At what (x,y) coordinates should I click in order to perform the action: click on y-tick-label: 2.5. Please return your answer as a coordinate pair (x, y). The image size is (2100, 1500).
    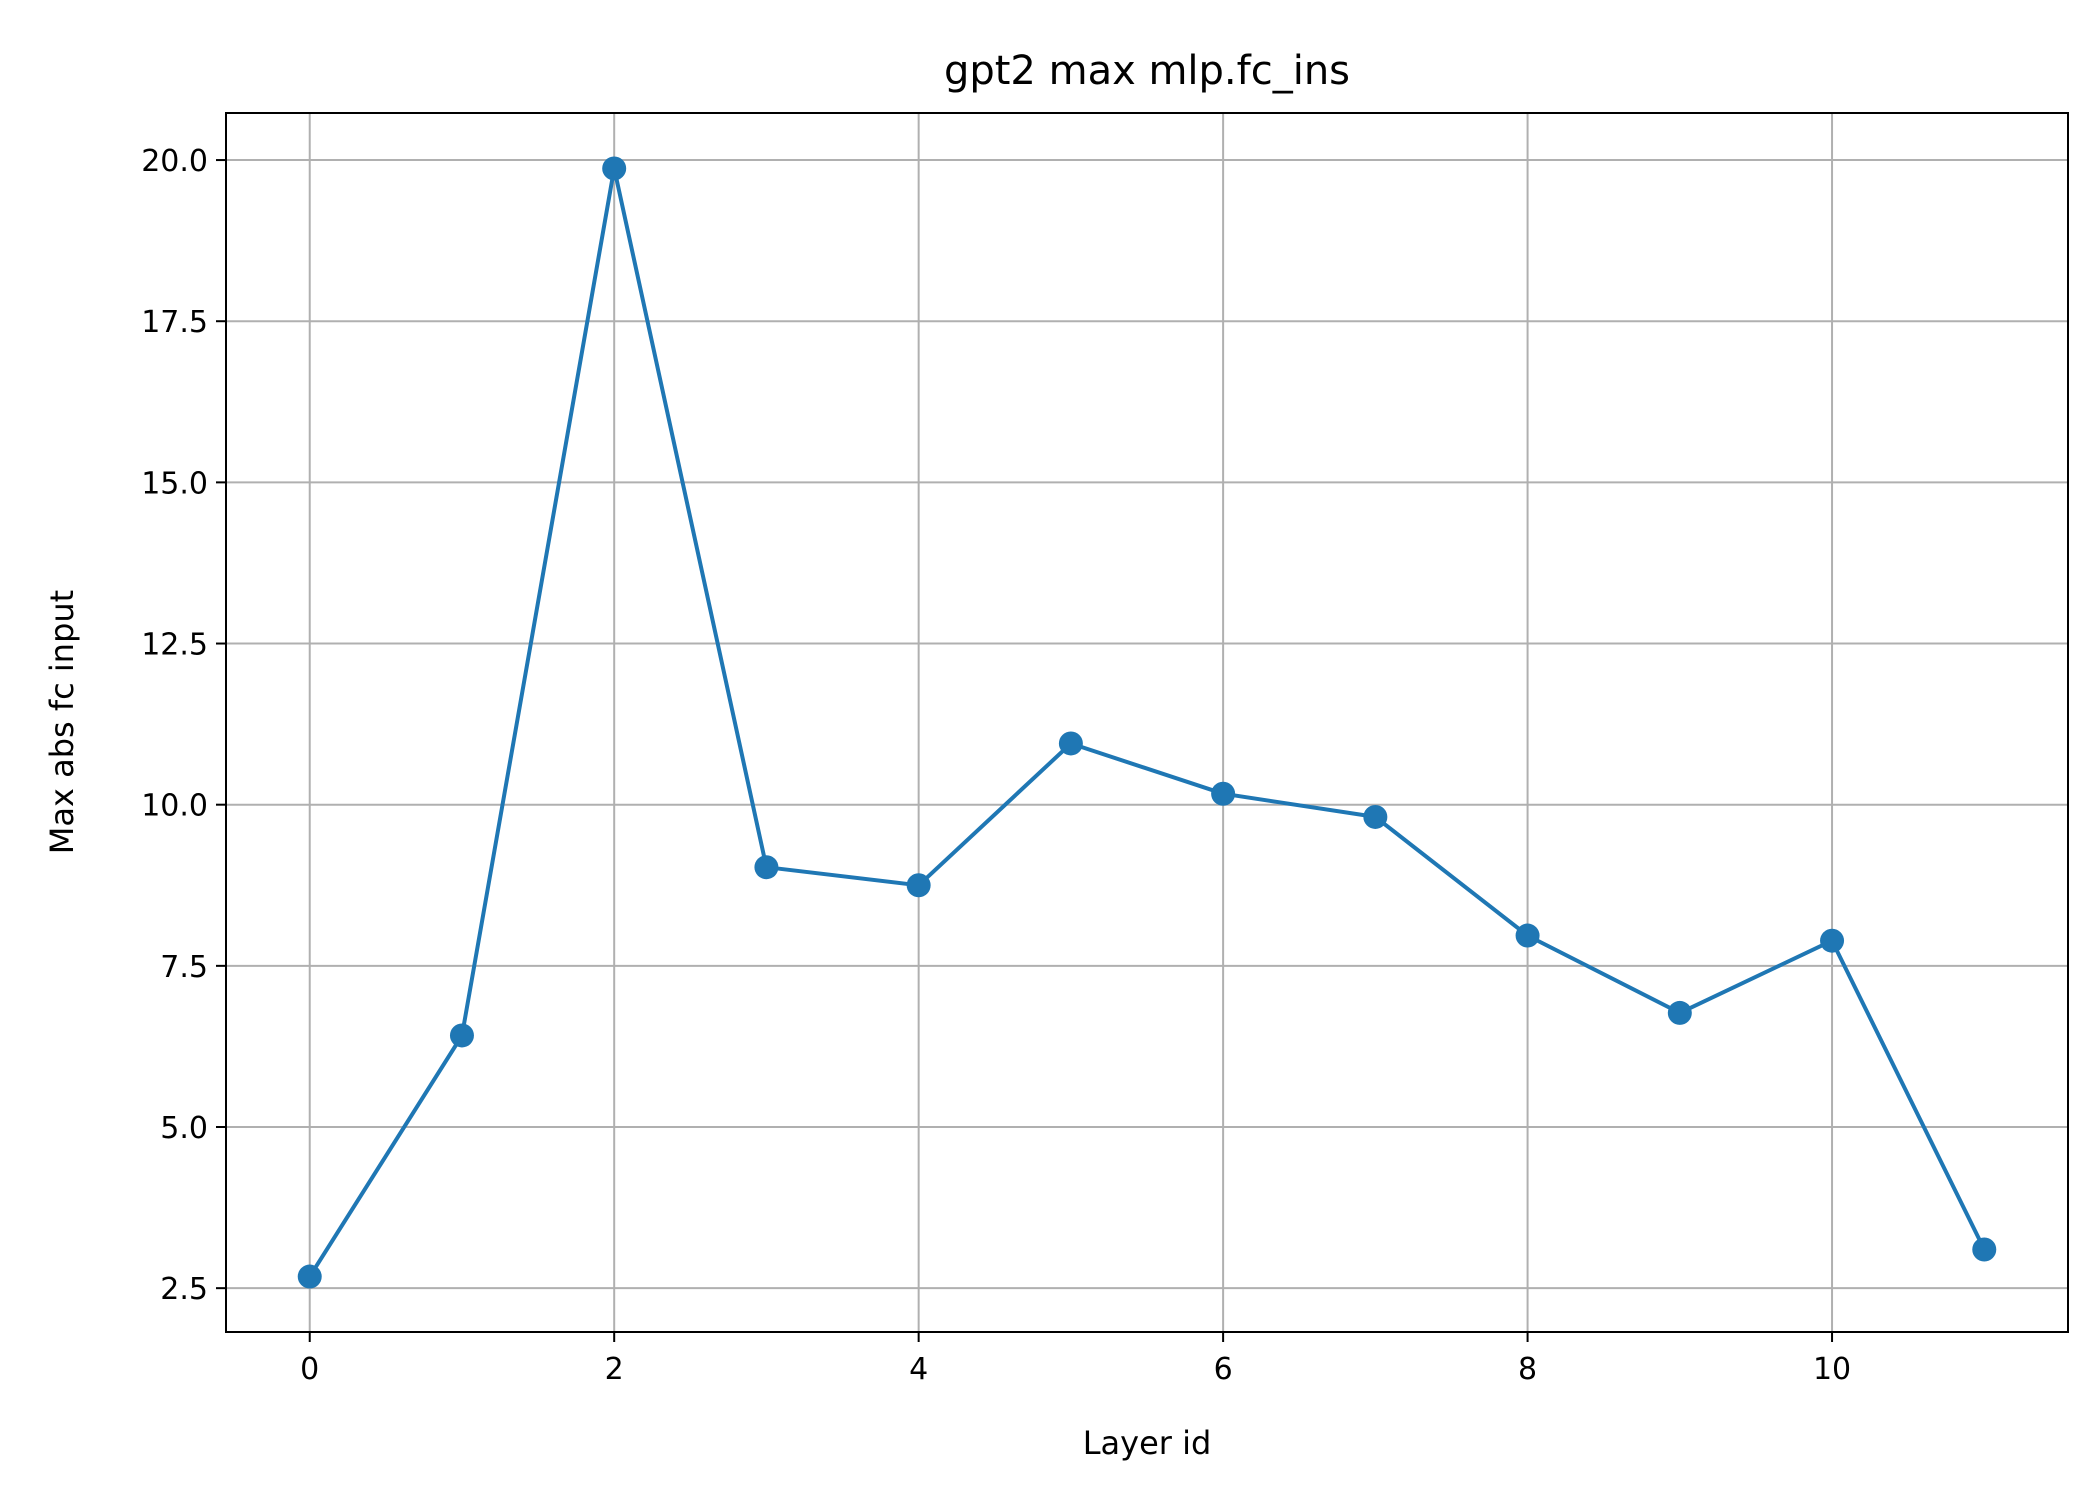
    Looking at the image, I should click on (184, 1289).